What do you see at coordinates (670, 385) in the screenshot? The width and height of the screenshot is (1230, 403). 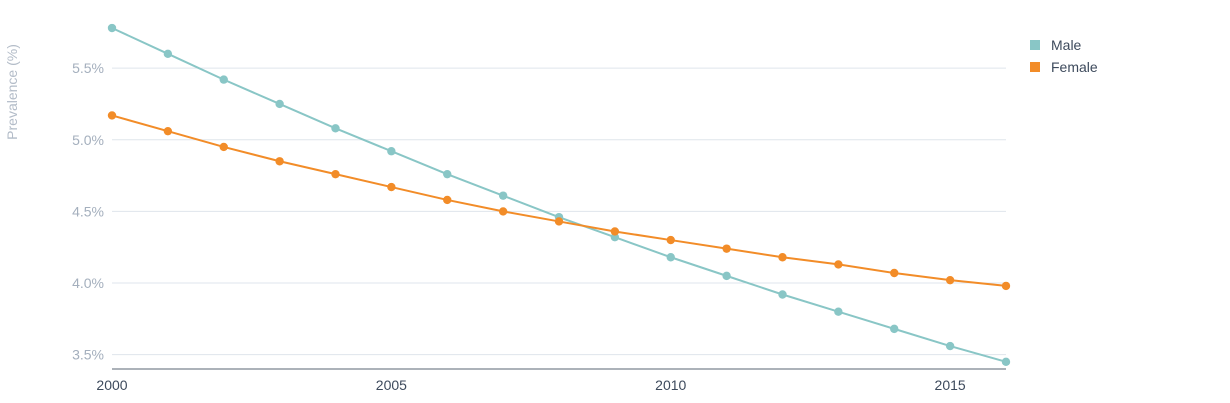 I see `x-tick-label: 2010` at bounding box center [670, 385].